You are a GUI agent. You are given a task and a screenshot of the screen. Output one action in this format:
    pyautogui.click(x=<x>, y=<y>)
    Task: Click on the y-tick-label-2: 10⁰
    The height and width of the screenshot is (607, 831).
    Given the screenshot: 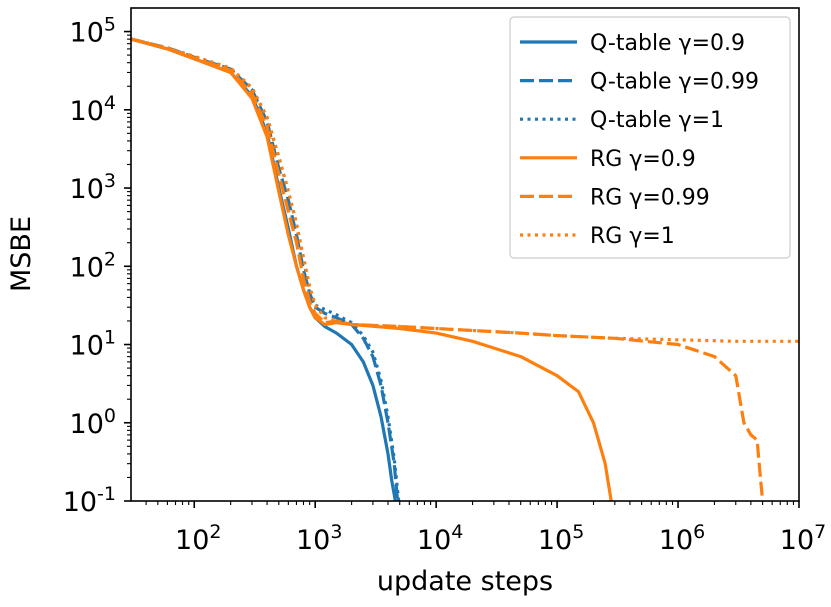 What is the action you would take?
    pyautogui.click(x=93, y=422)
    